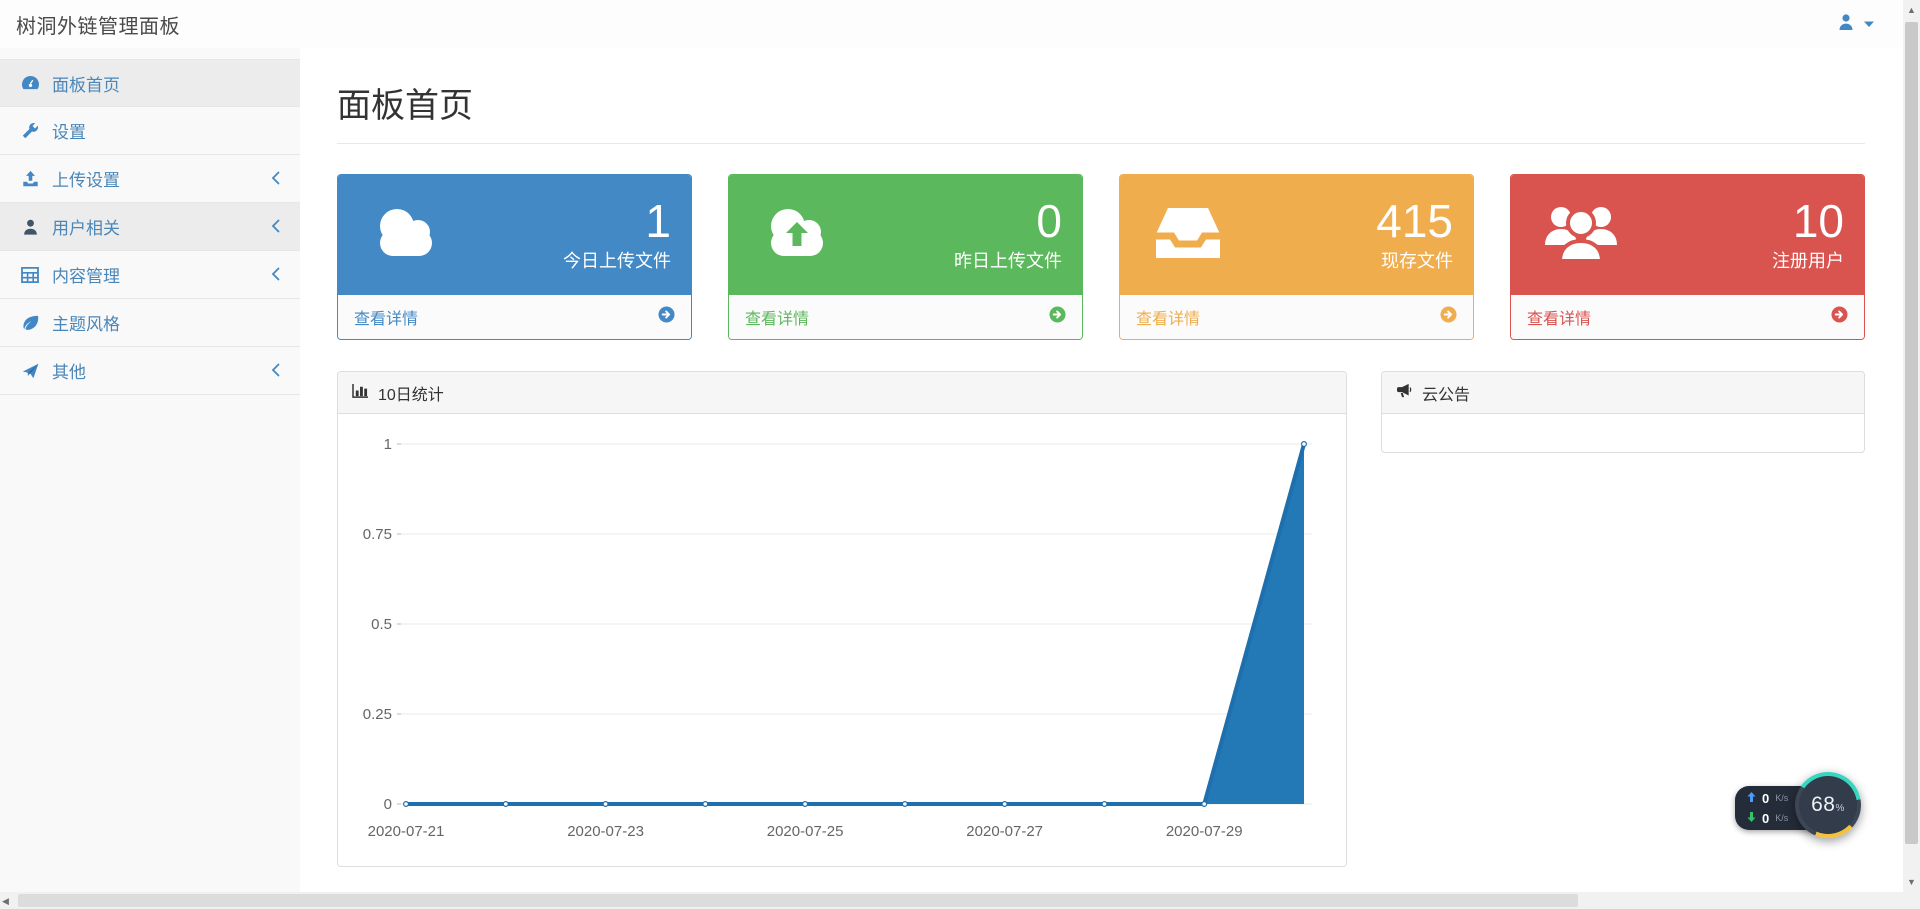 The width and height of the screenshot is (1920, 909). I want to click on svg-text: 2020-07-29, so click(1204, 831).